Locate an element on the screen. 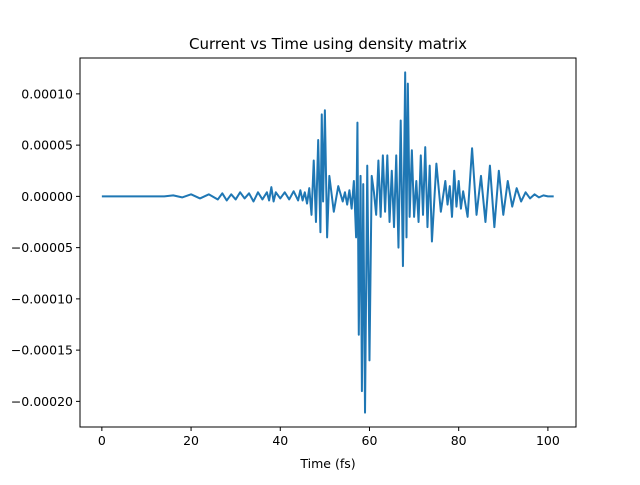 Image resolution: width=640 pixels, height=485 pixels. y-tick-label: −0.00005 is located at coordinates (42, 247).